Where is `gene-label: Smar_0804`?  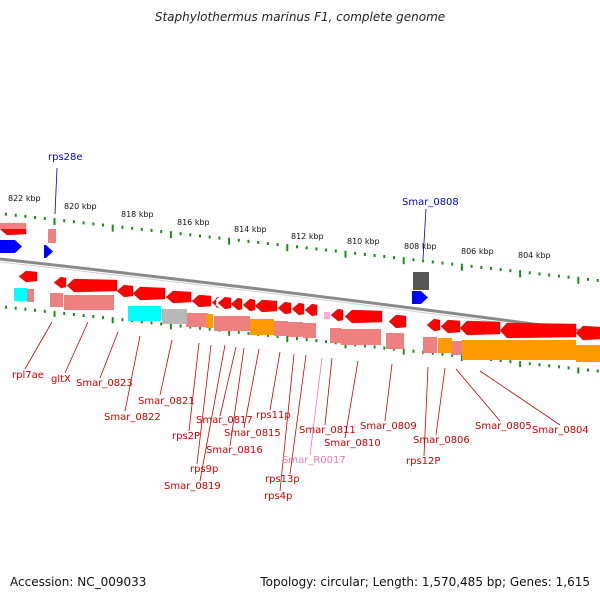
gene-label: Smar_0804 is located at coordinates (560, 430).